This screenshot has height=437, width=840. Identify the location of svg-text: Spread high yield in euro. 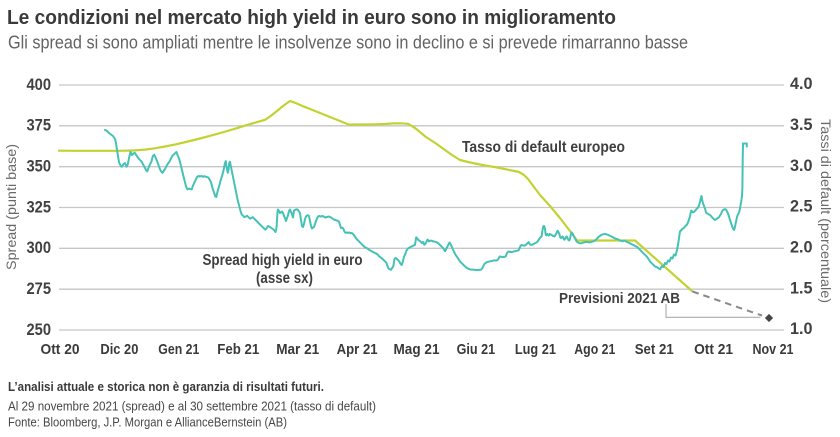
(283, 260).